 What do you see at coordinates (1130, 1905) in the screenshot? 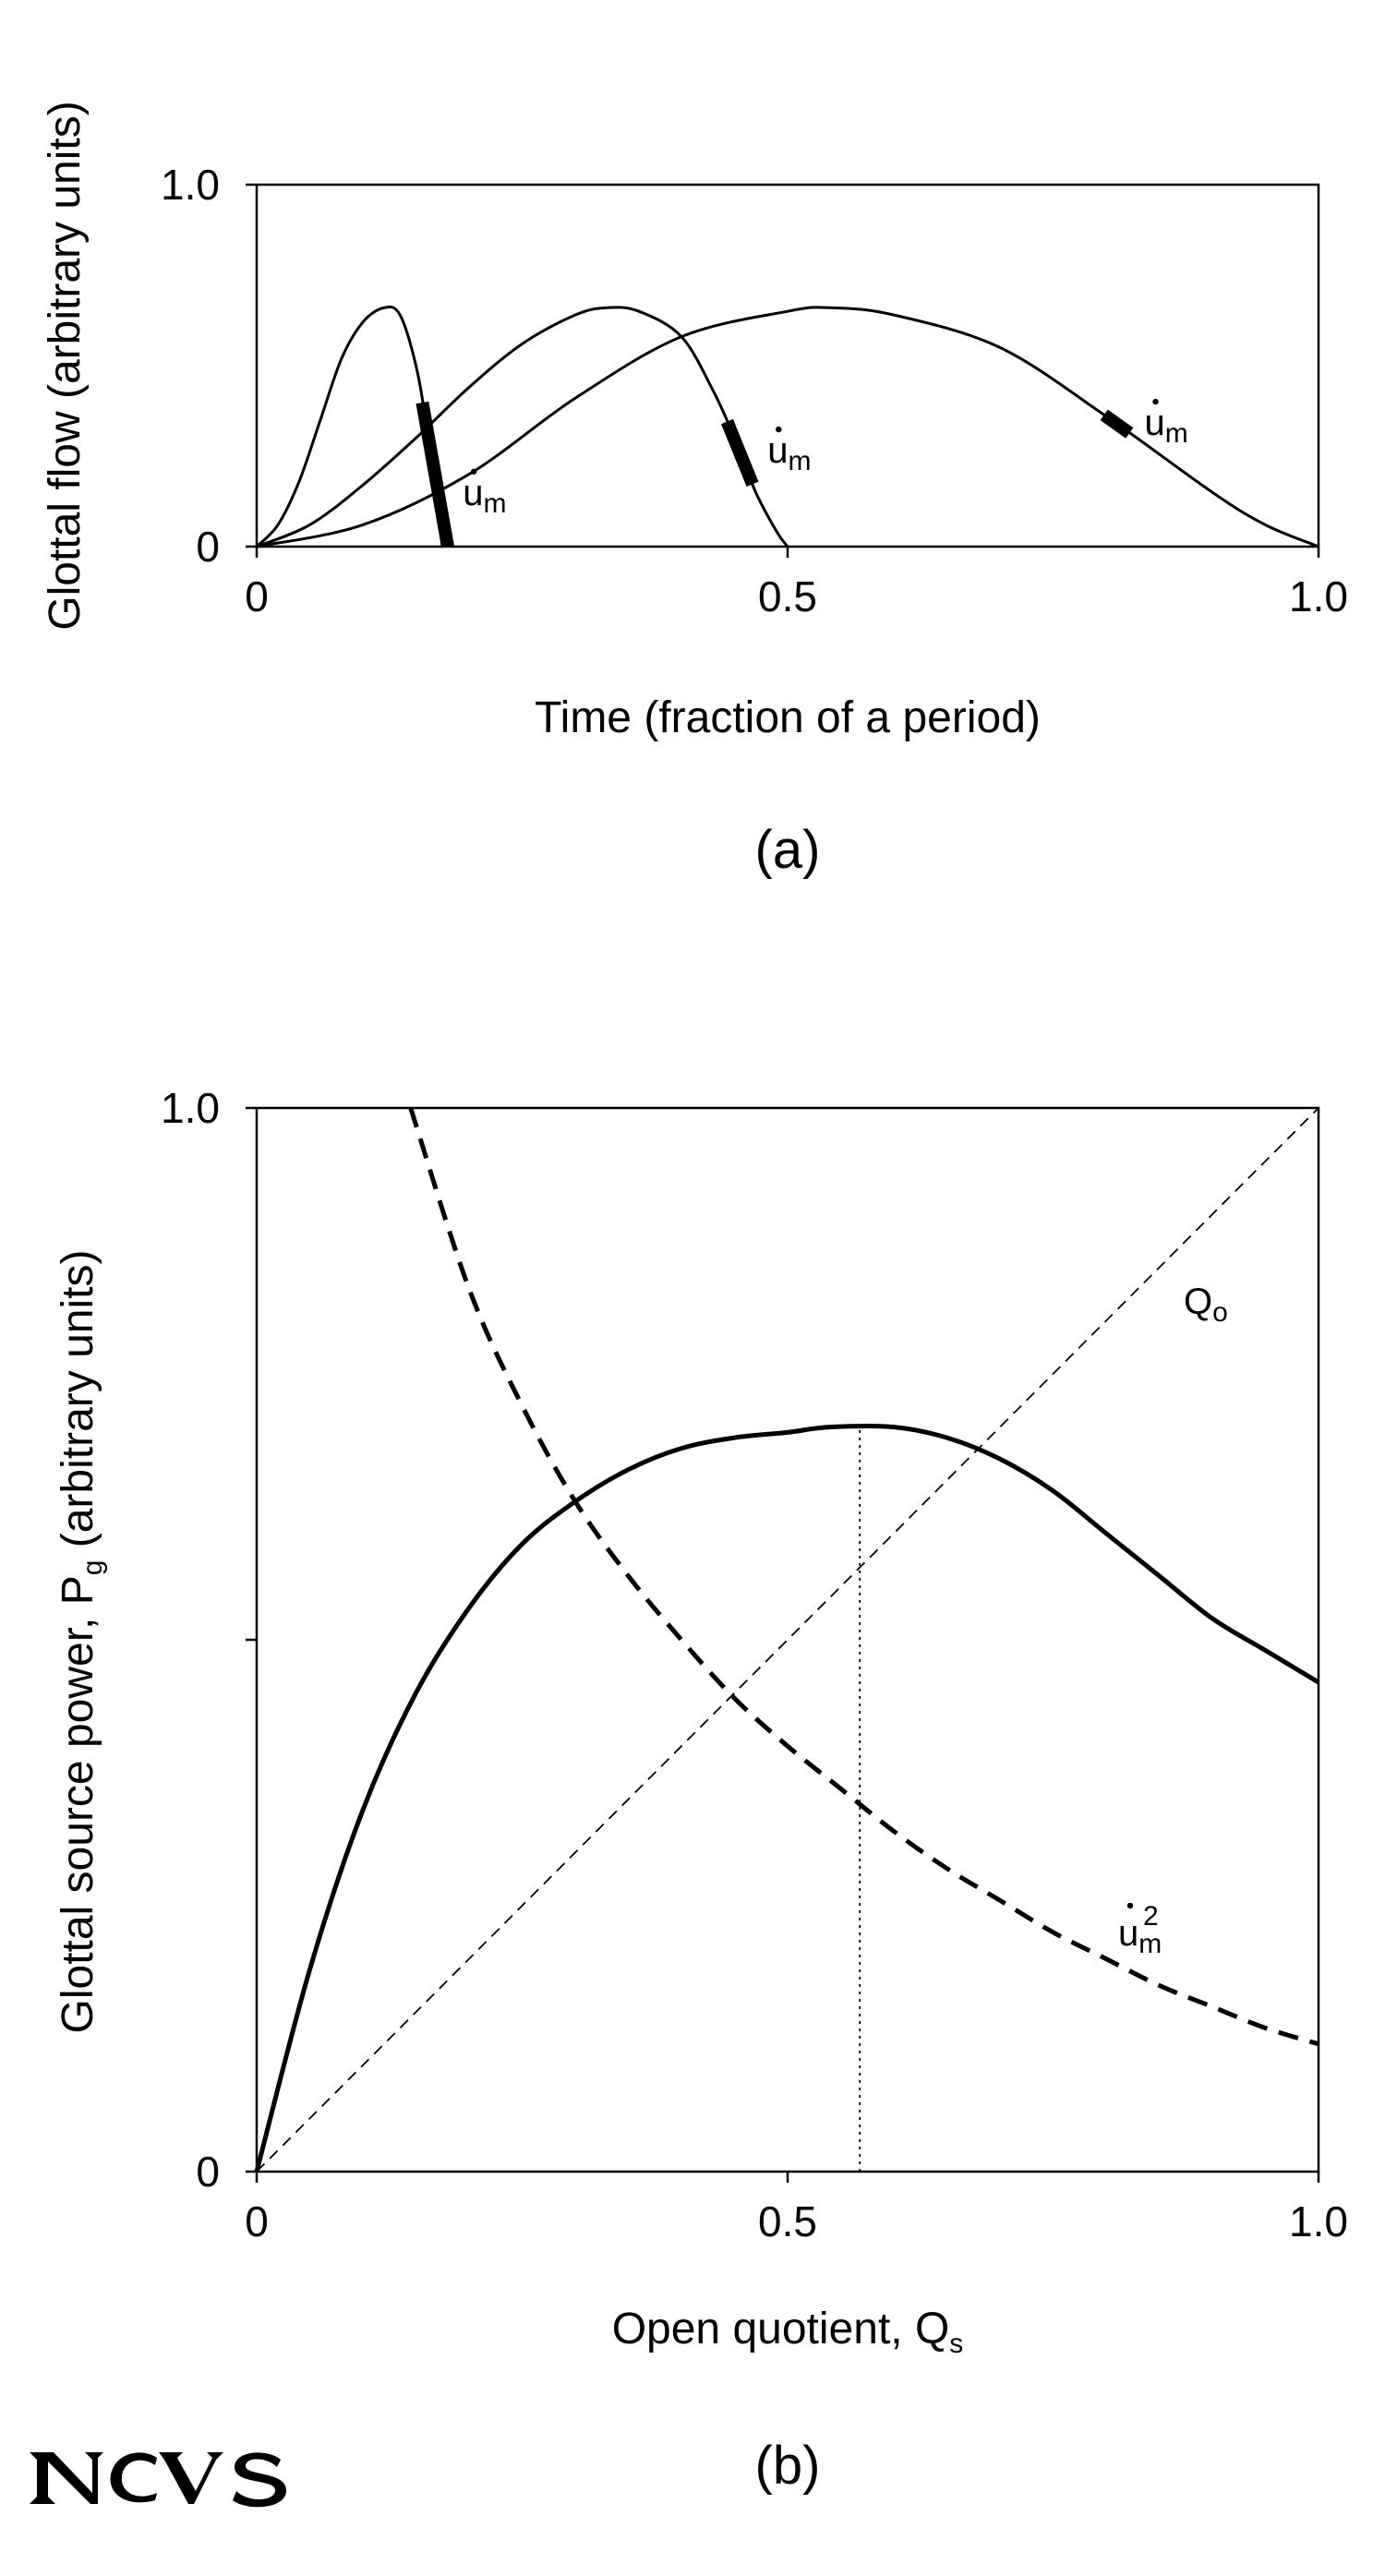
I see `um-squared-dot` at bounding box center [1130, 1905].